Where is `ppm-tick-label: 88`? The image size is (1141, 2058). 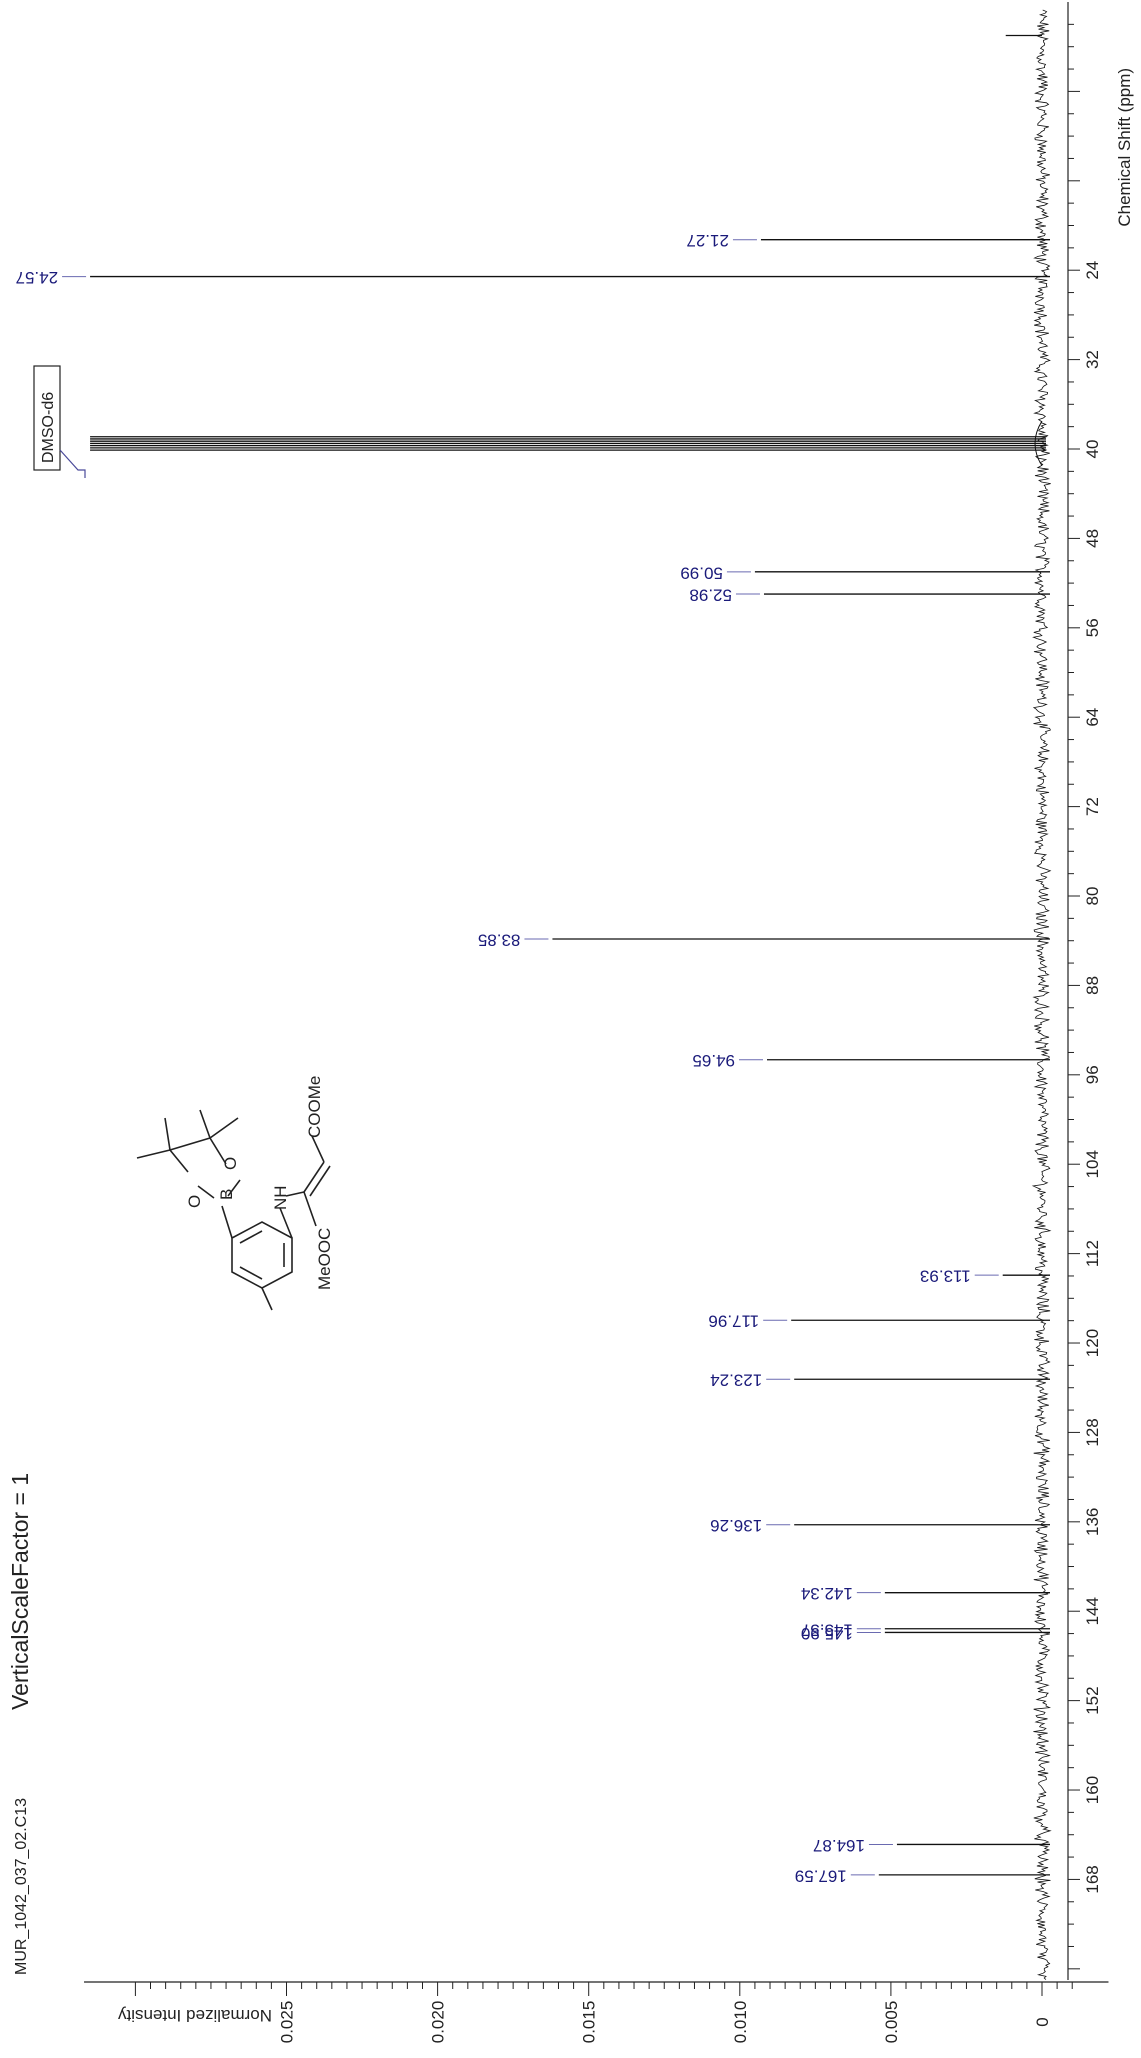 ppm-tick-label: 88 is located at coordinates (1092, 985).